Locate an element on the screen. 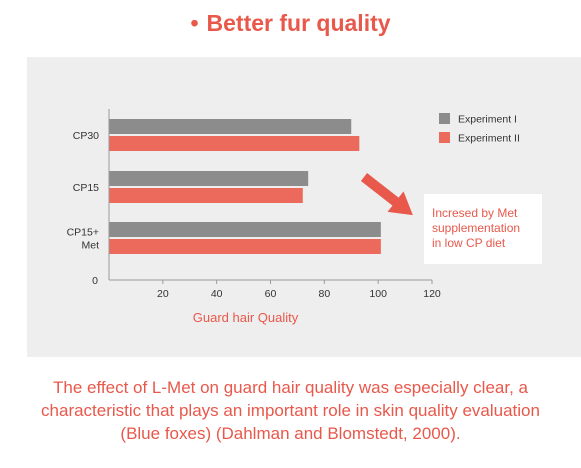 The image size is (581, 468). annotation-text: supplementation is located at coordinates (476, 228).